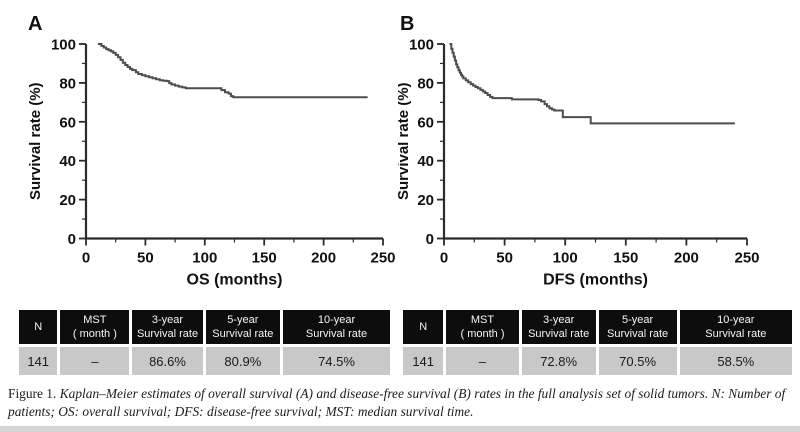 This screenshot has height=432, width=800. I want to click on y-tick-label-a: 80, so click(67, 83).